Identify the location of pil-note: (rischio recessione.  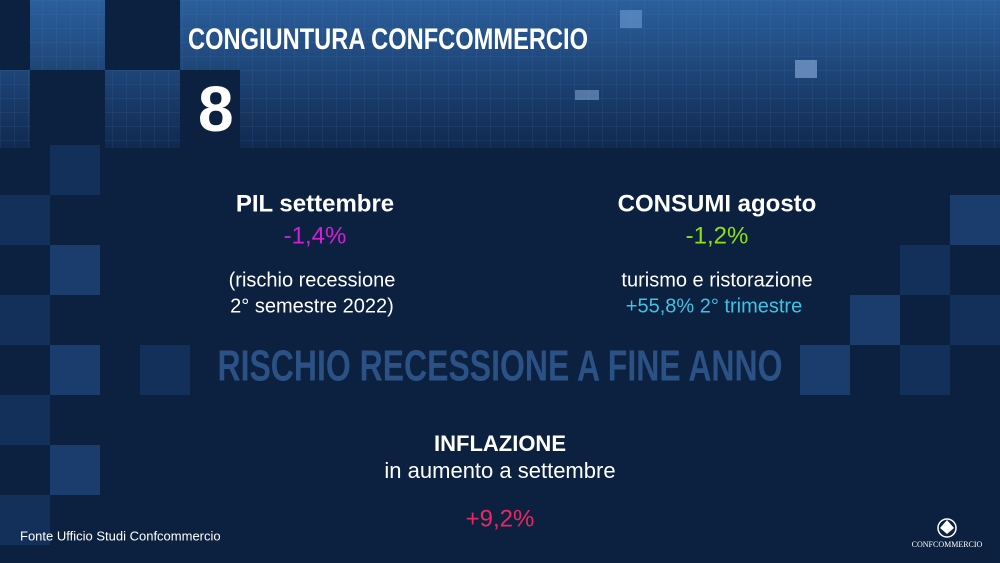
(312, 280).